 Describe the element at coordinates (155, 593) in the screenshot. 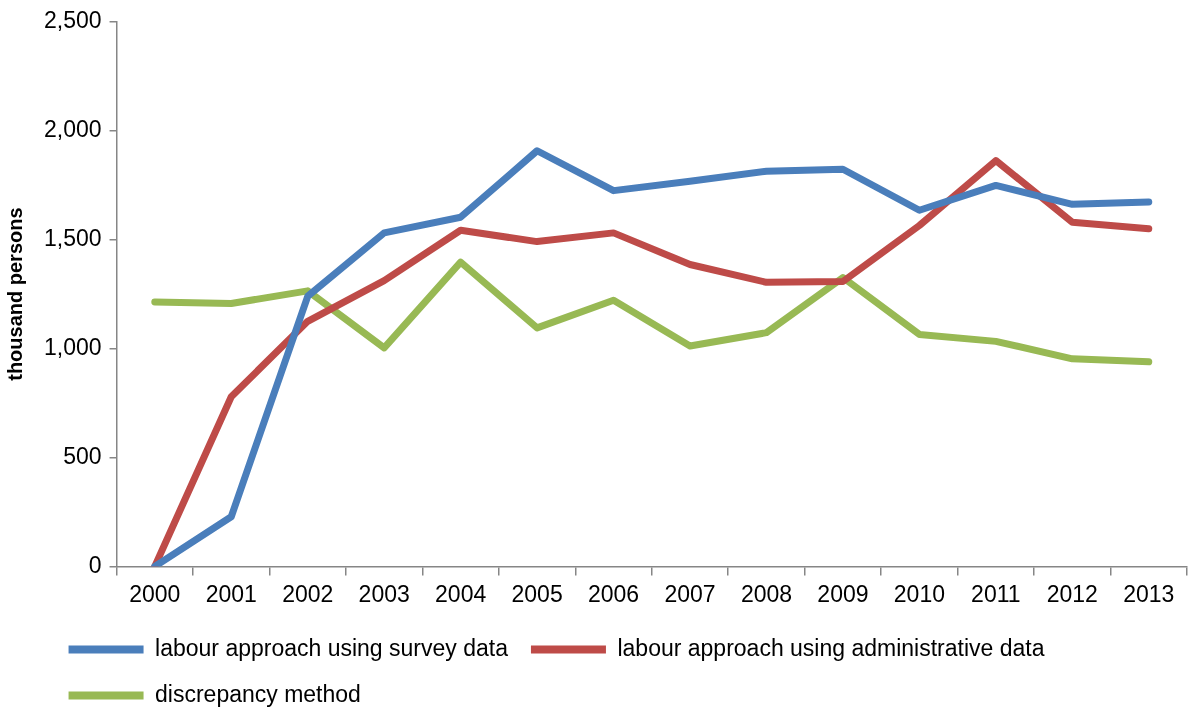

I see `x-tick-label: 2000` at that location.